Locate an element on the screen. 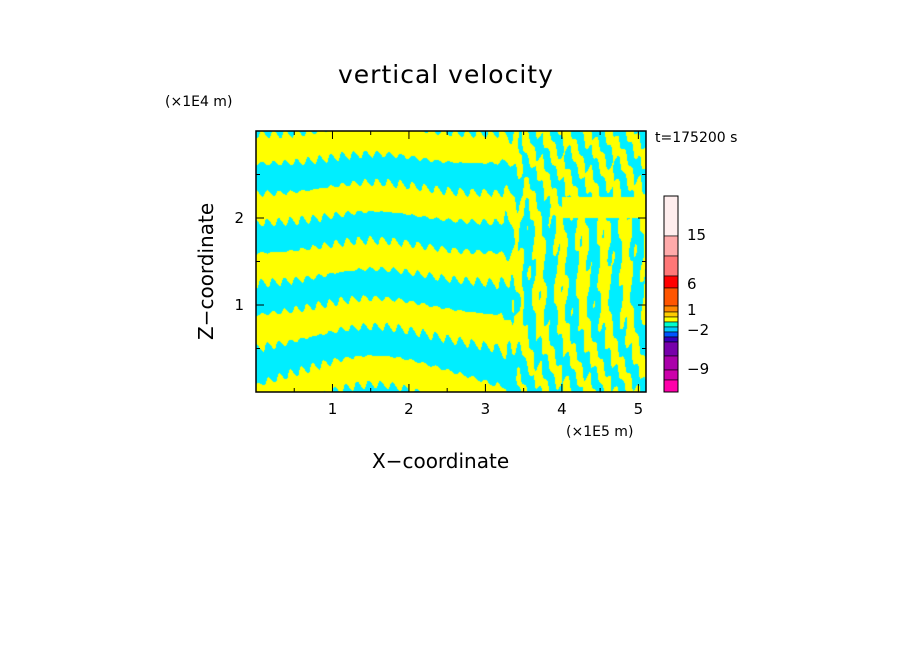 The width and height of the screenshot is (904, 654). colorbar-tick-label: 1 is located at coordinates (692, 310).